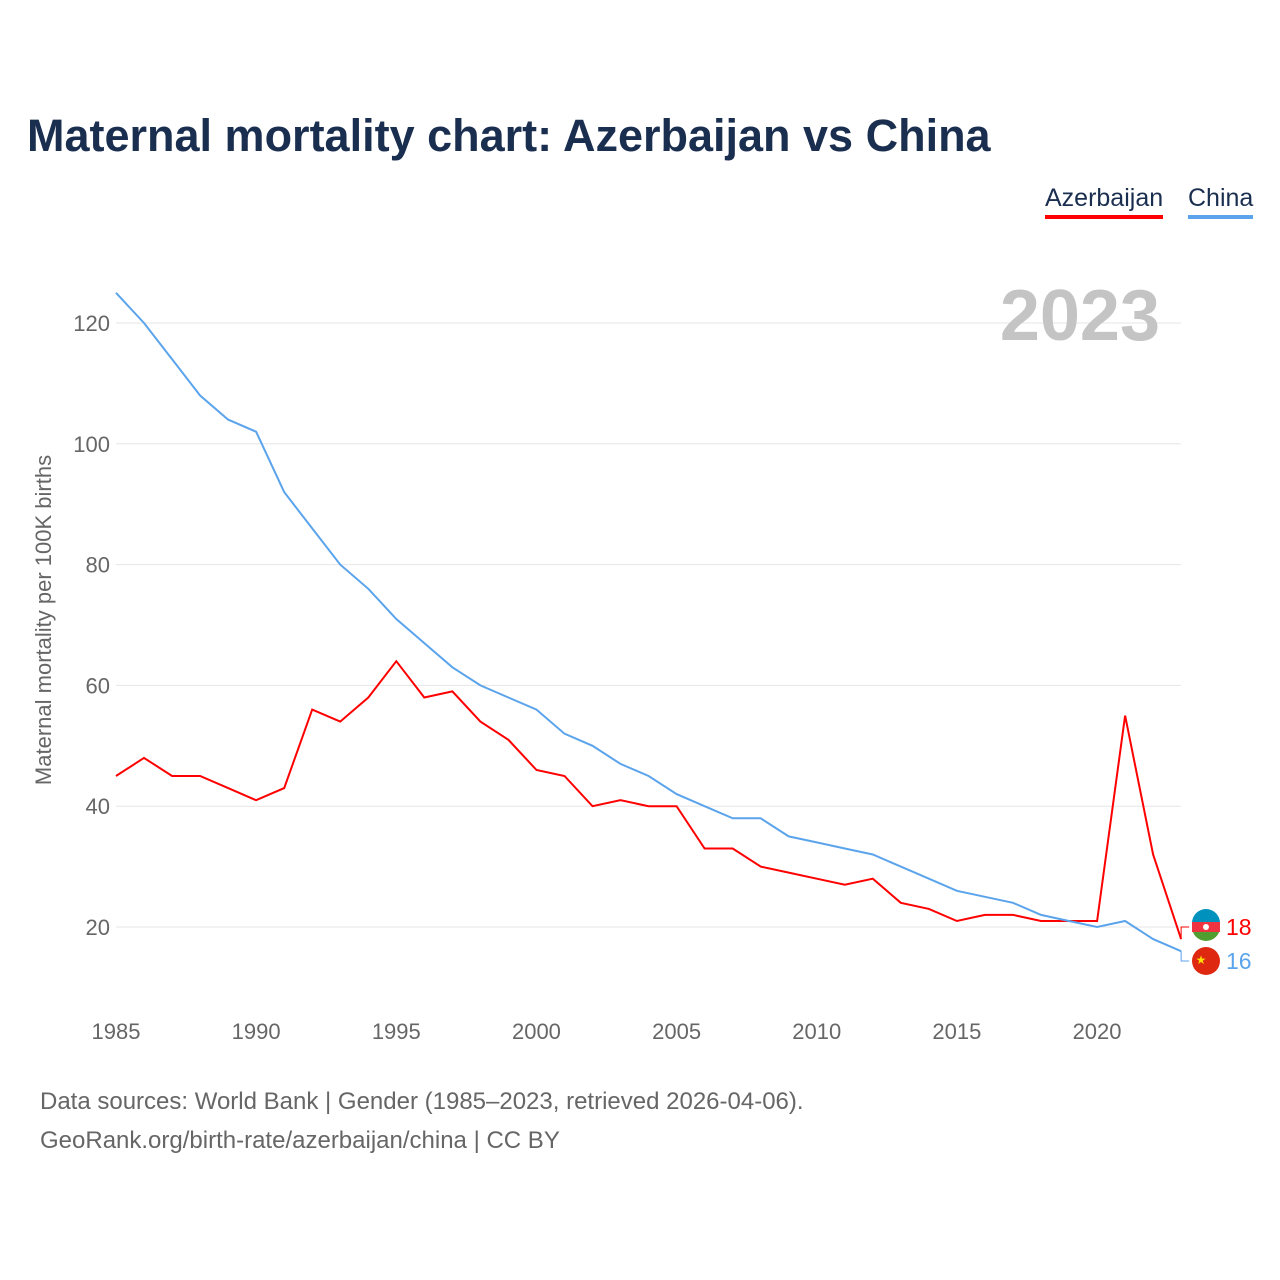  I want to click on x-tick-label: 1995, so click(396, 1031).